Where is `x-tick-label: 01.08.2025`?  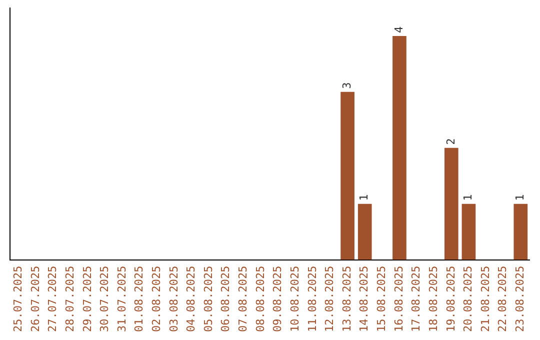
x-tick-label: 01.08.2025 is located at coordinates (139, 299).